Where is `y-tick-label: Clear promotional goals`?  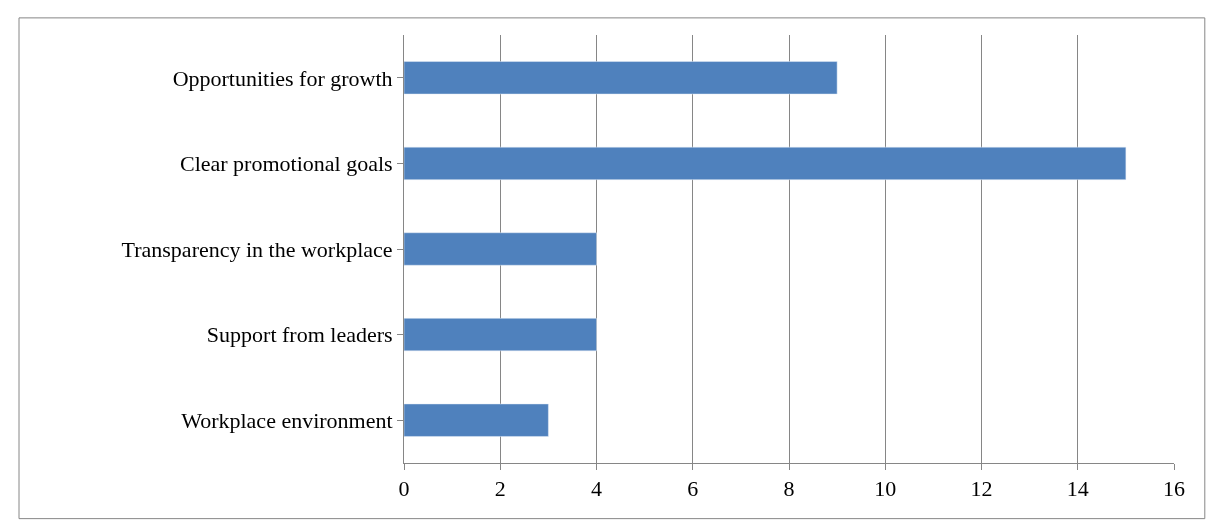 y-tick-label: Clear promotional goals is located at coordinates (286, 164).